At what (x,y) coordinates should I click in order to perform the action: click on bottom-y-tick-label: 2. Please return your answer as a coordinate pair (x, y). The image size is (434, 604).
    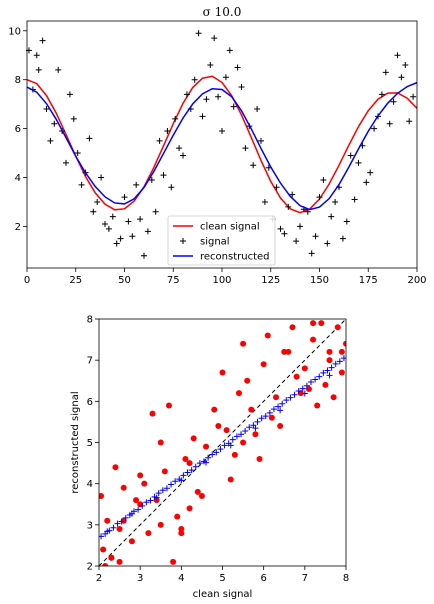
    Looking at the image, I should click on (90, 567).